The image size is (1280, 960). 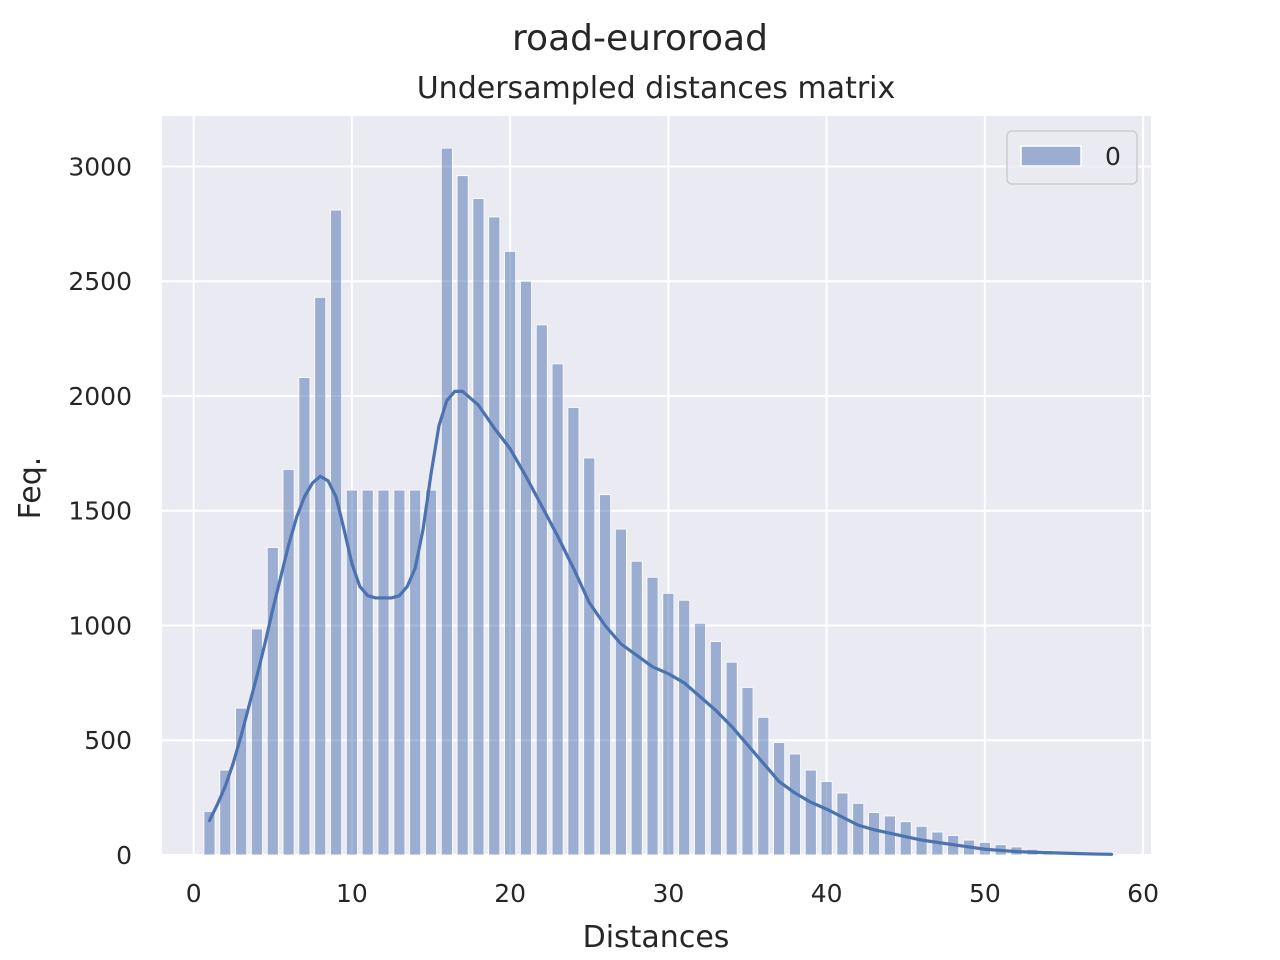 I want to click on y-tick-label: 2500, so click(x=100, y=281).